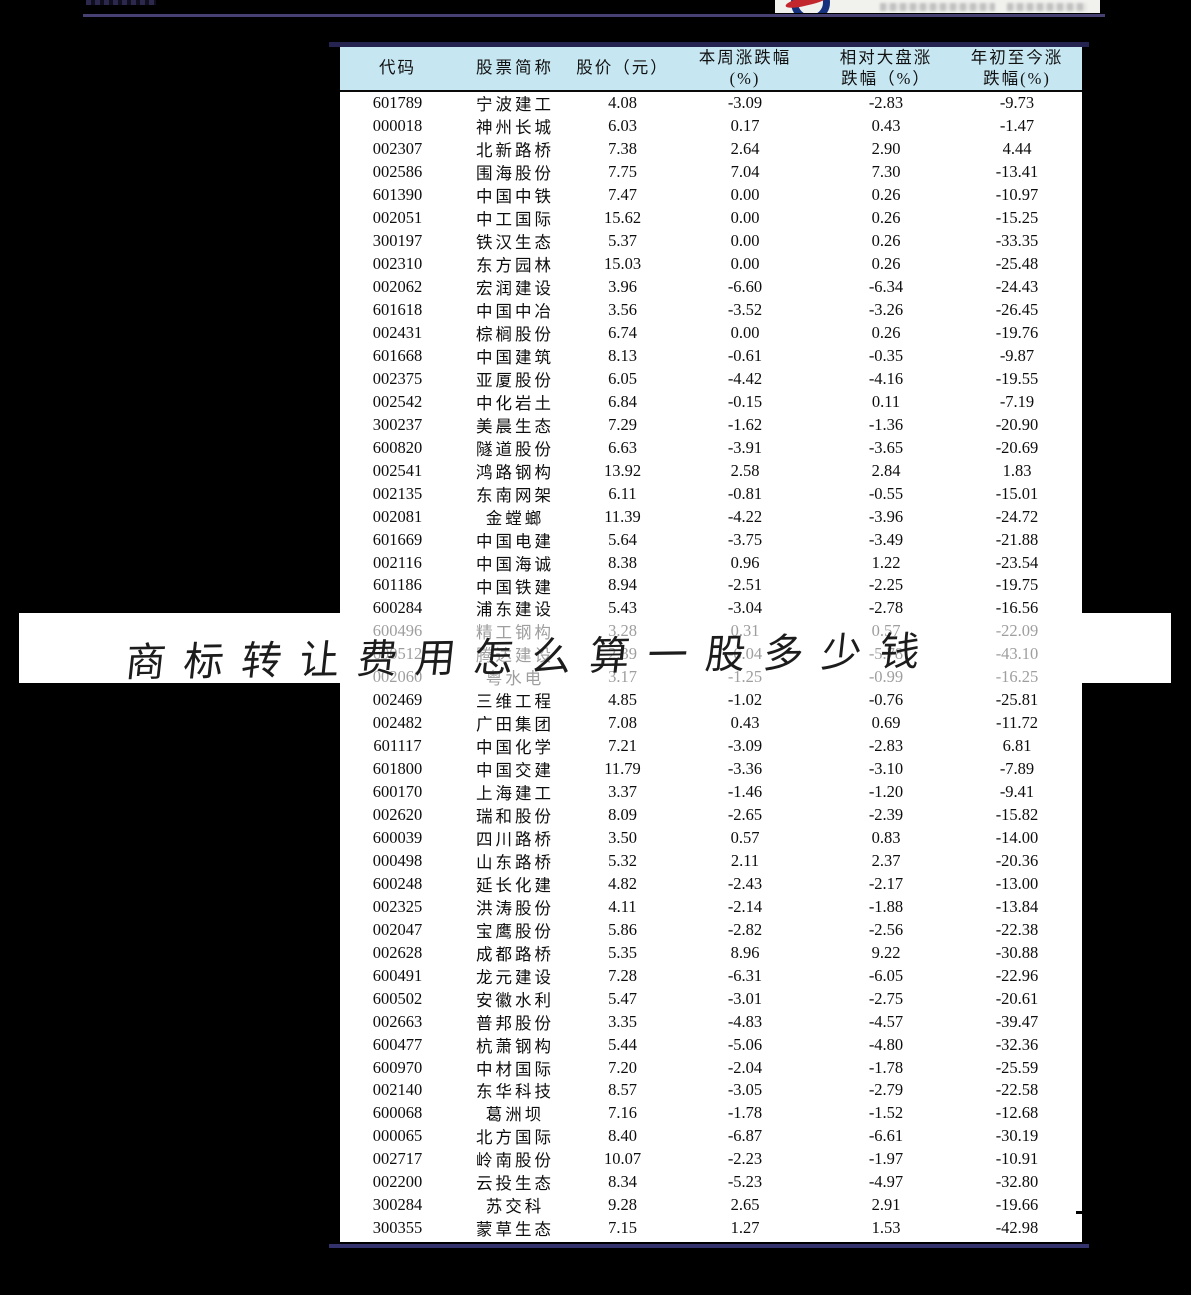 The image size is (1191, 1295). Describe the element at coordinates (622, 1205) in the screenshot. I see `cell-price: 9.28` at that location.